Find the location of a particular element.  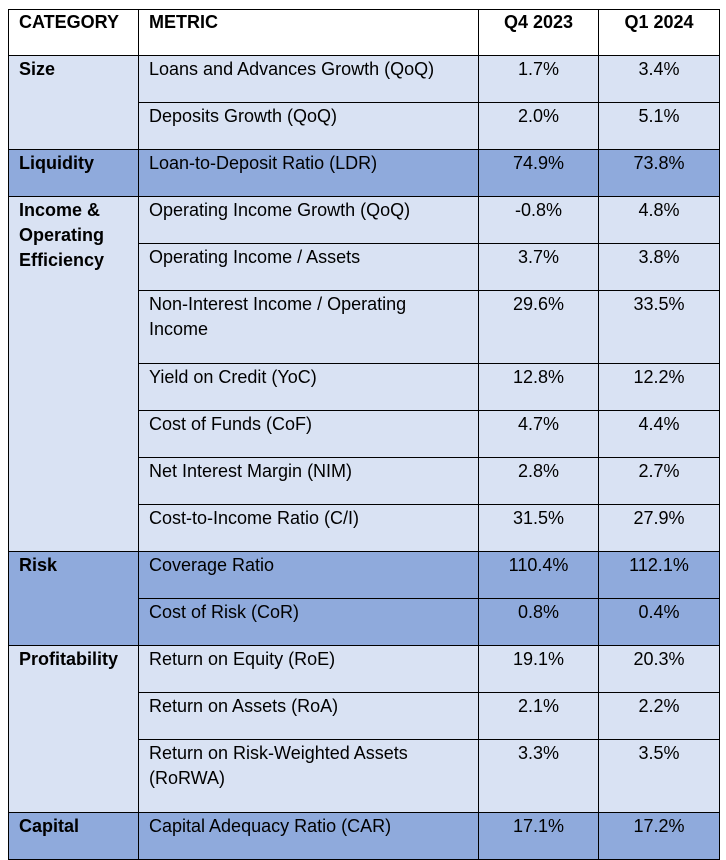

metric-cell: Cost of Risk (CoR) is located at coordinates (308, 622).